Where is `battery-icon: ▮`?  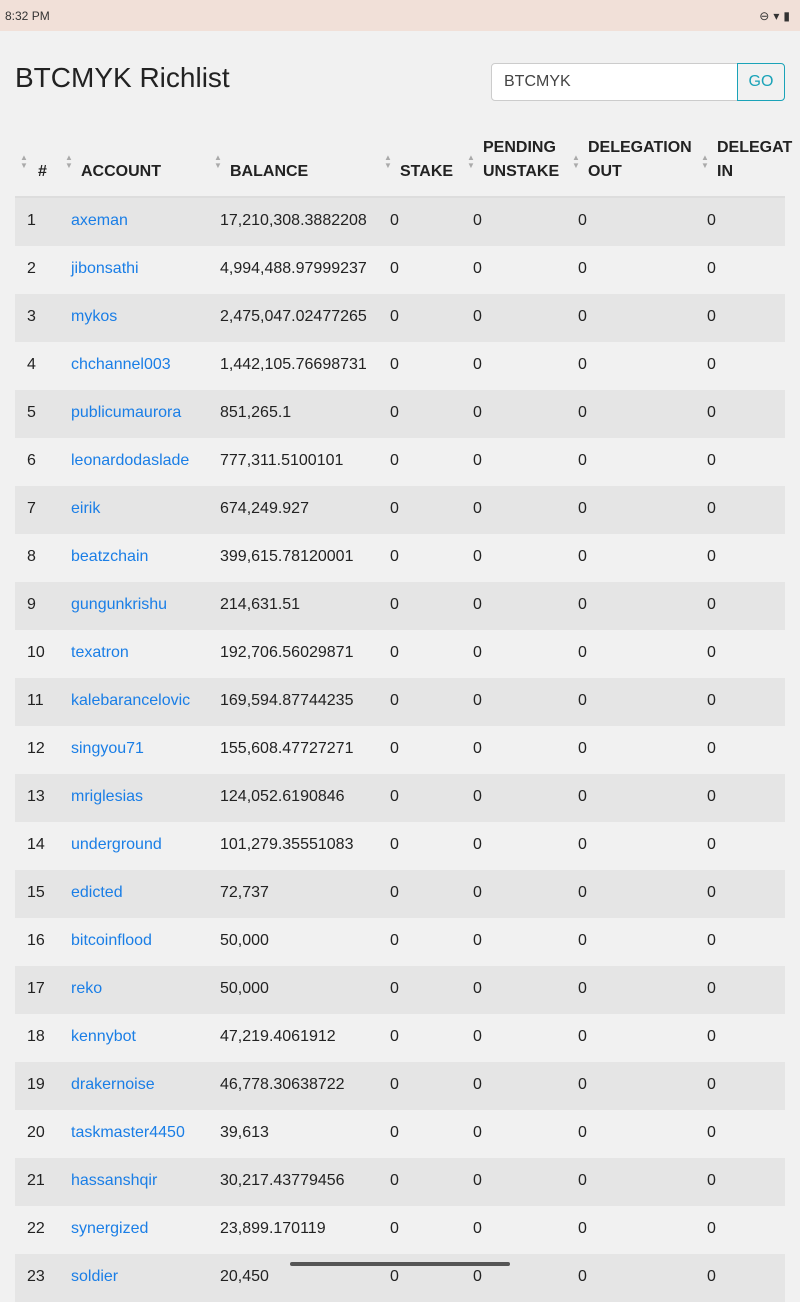
battery-icon: ▮ is located at coordinates (786, 15).